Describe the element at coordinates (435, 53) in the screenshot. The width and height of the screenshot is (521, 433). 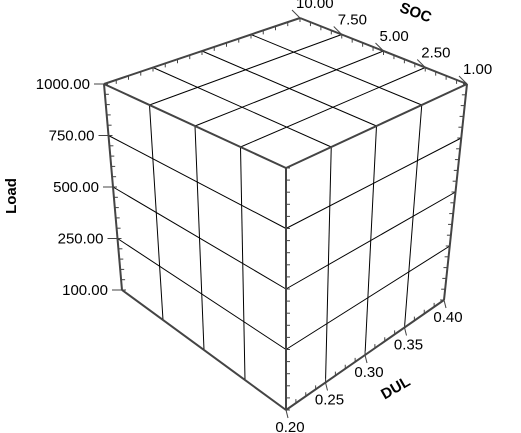
I see `soc-tick-label: 2.50` at that location.